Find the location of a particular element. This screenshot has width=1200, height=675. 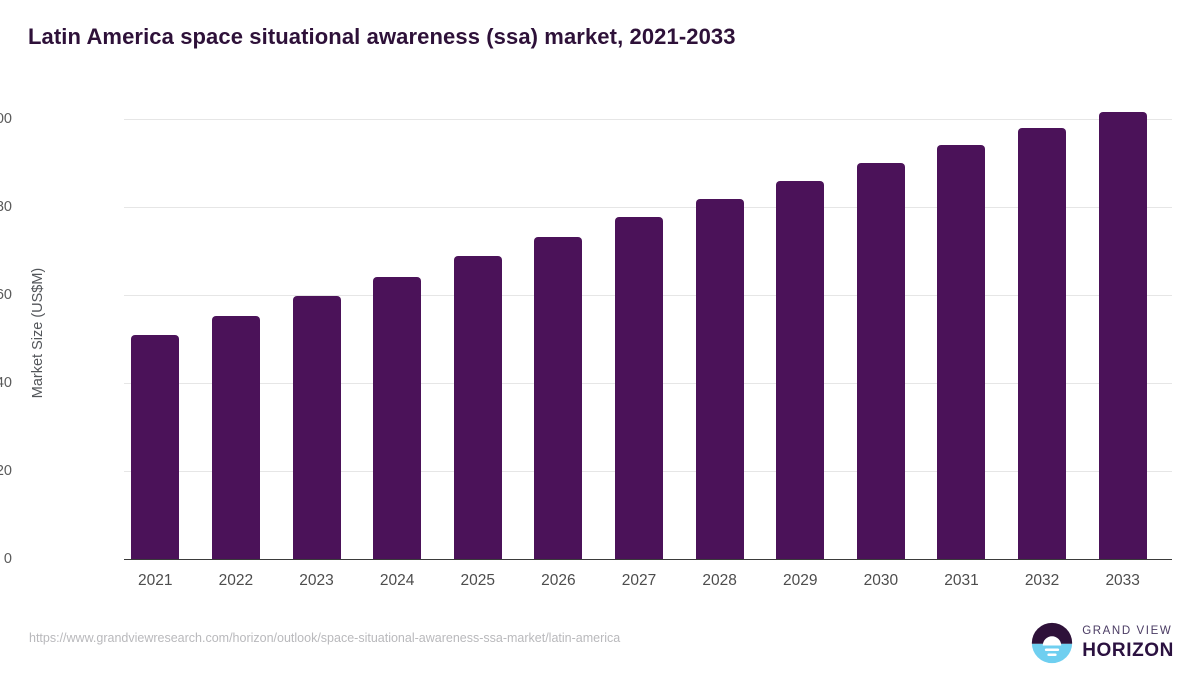

x-axis-line is located at coordinates (648, 560).